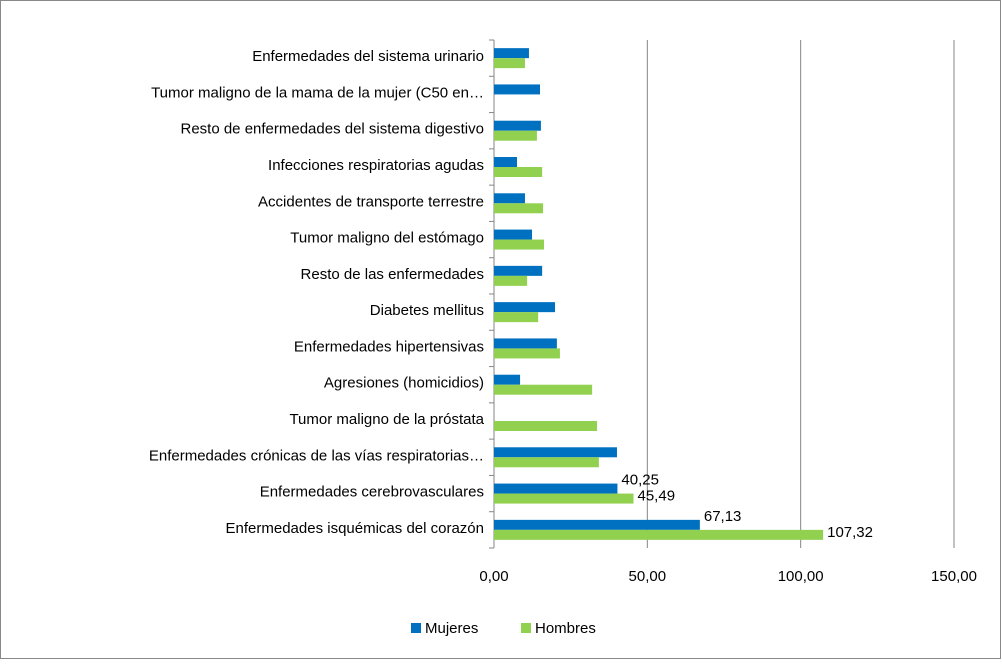 The height and width of the screenshot is (665, 1002). What do you see at coordinates (386, 419) in the screenshot?
I see `y-tick-label: Tumor maligno de la próstata` at bounding box center [386, 419].